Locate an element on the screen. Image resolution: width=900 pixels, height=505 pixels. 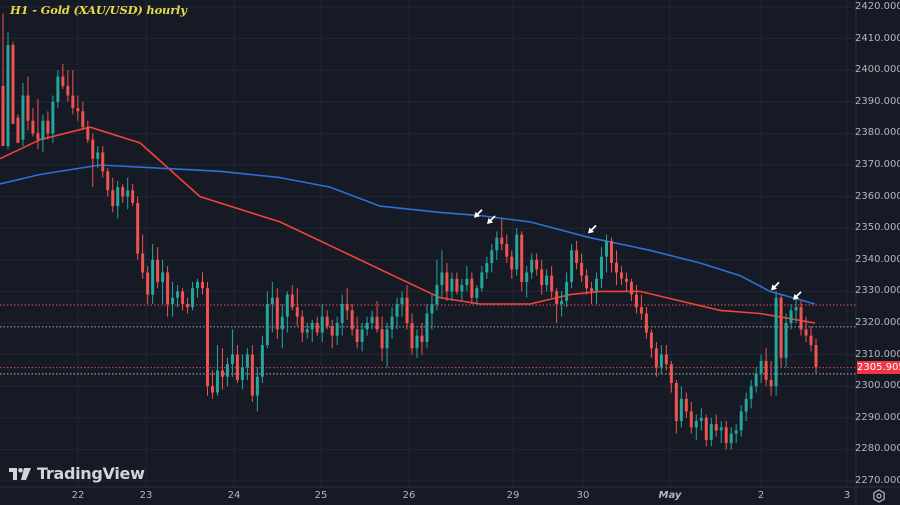
price-tick-label: 2400.000 is located at coordinates (877, 70).